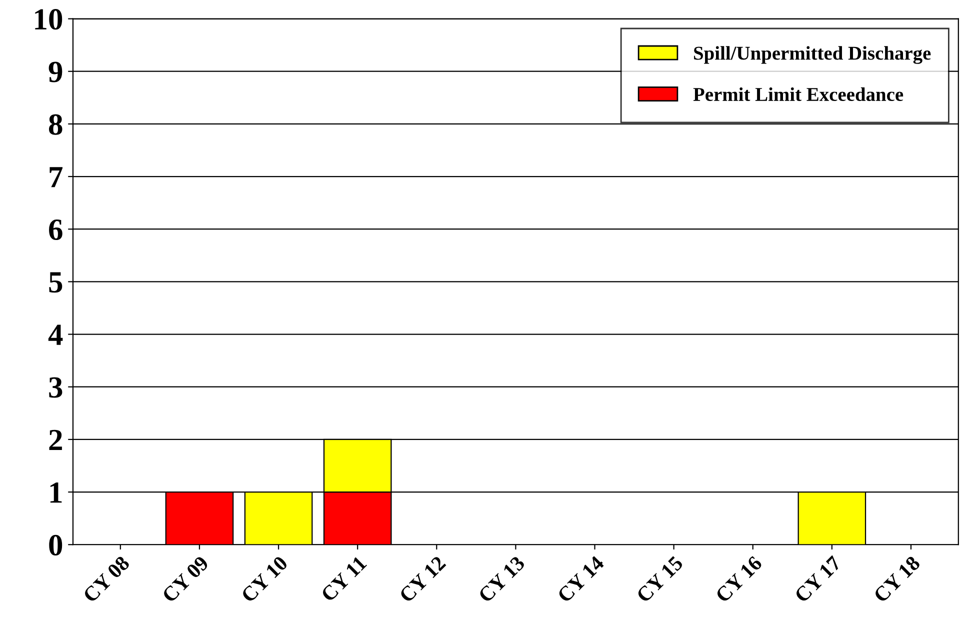  I want to click on legend-label: Permit Limit Exceedance, so click(798, 94).